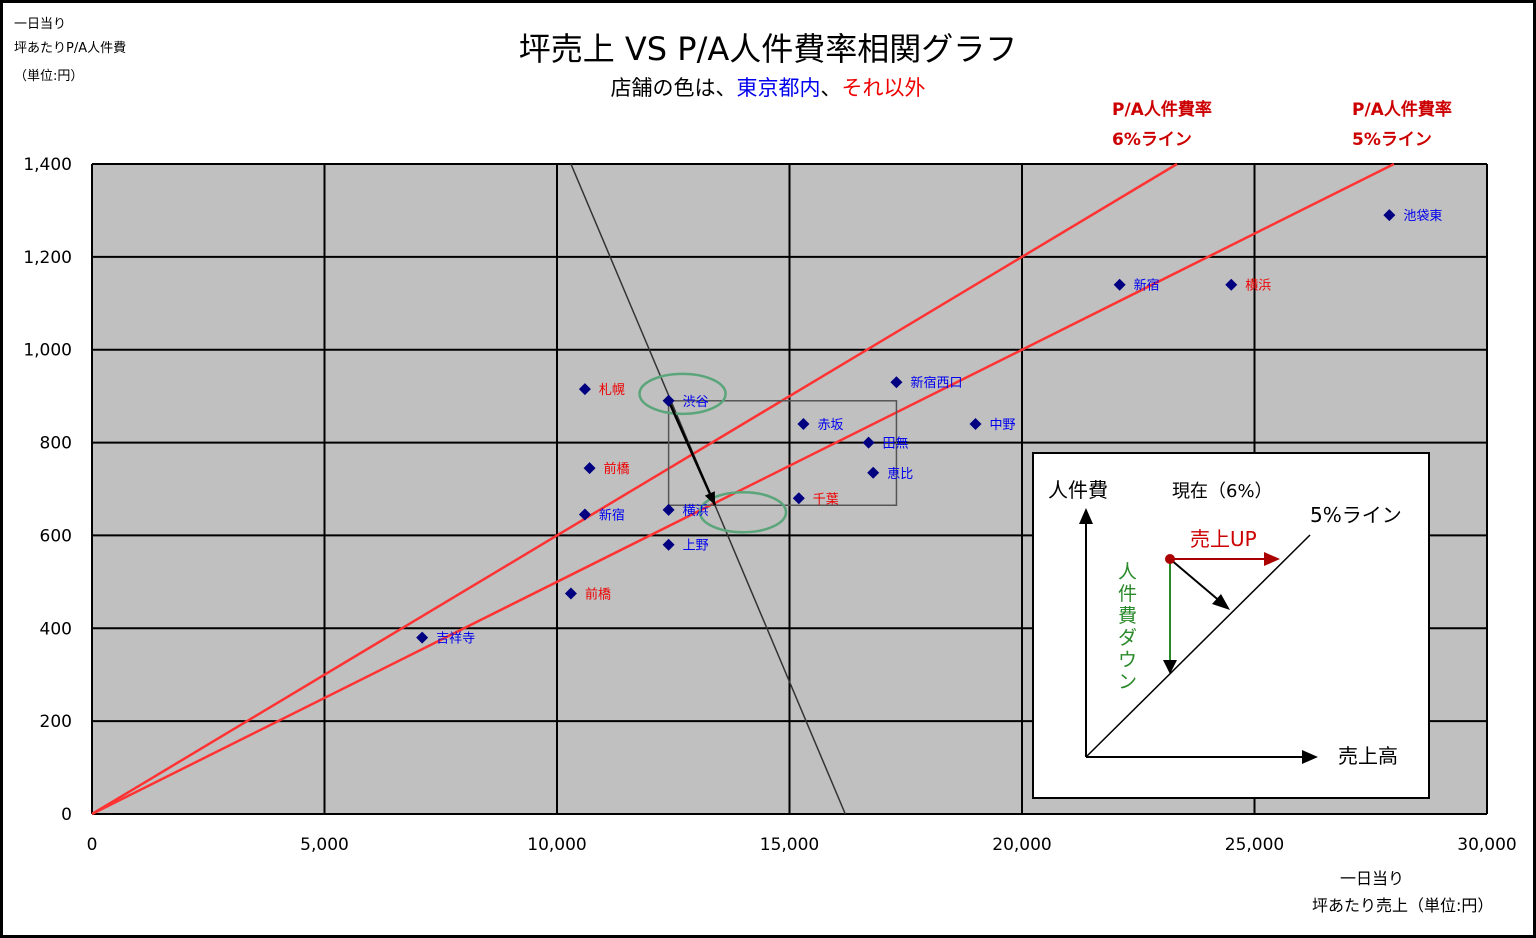 This screenshot has width=1536, height=938. What do you see at coordinates (324, 845) in the screenshot?
I see `x-tick-label-1: 5,000` at bounding box center [324, 845].